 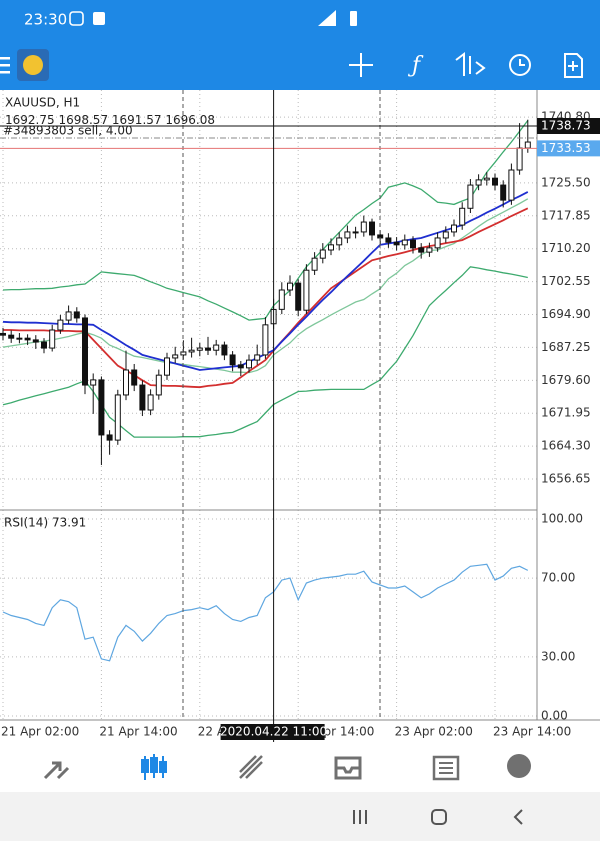 What do you see at coordinates (265, 612) in the screenshot?
I see `indicator-line` at bounding box center [265, 612].